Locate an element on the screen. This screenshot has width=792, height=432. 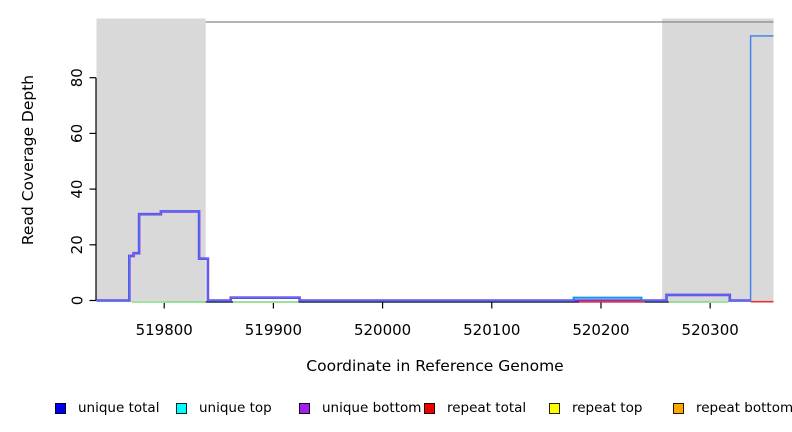
y-tick-label: 80 is located at coordinates (77, 77).